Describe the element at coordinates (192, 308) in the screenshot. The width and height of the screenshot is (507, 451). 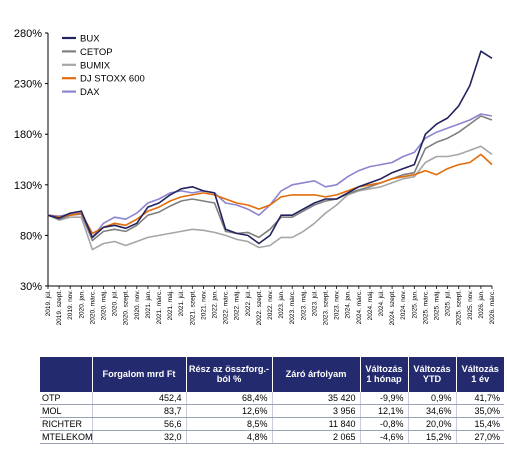
I see `x-tick-label: 2021. szept.` at that location.